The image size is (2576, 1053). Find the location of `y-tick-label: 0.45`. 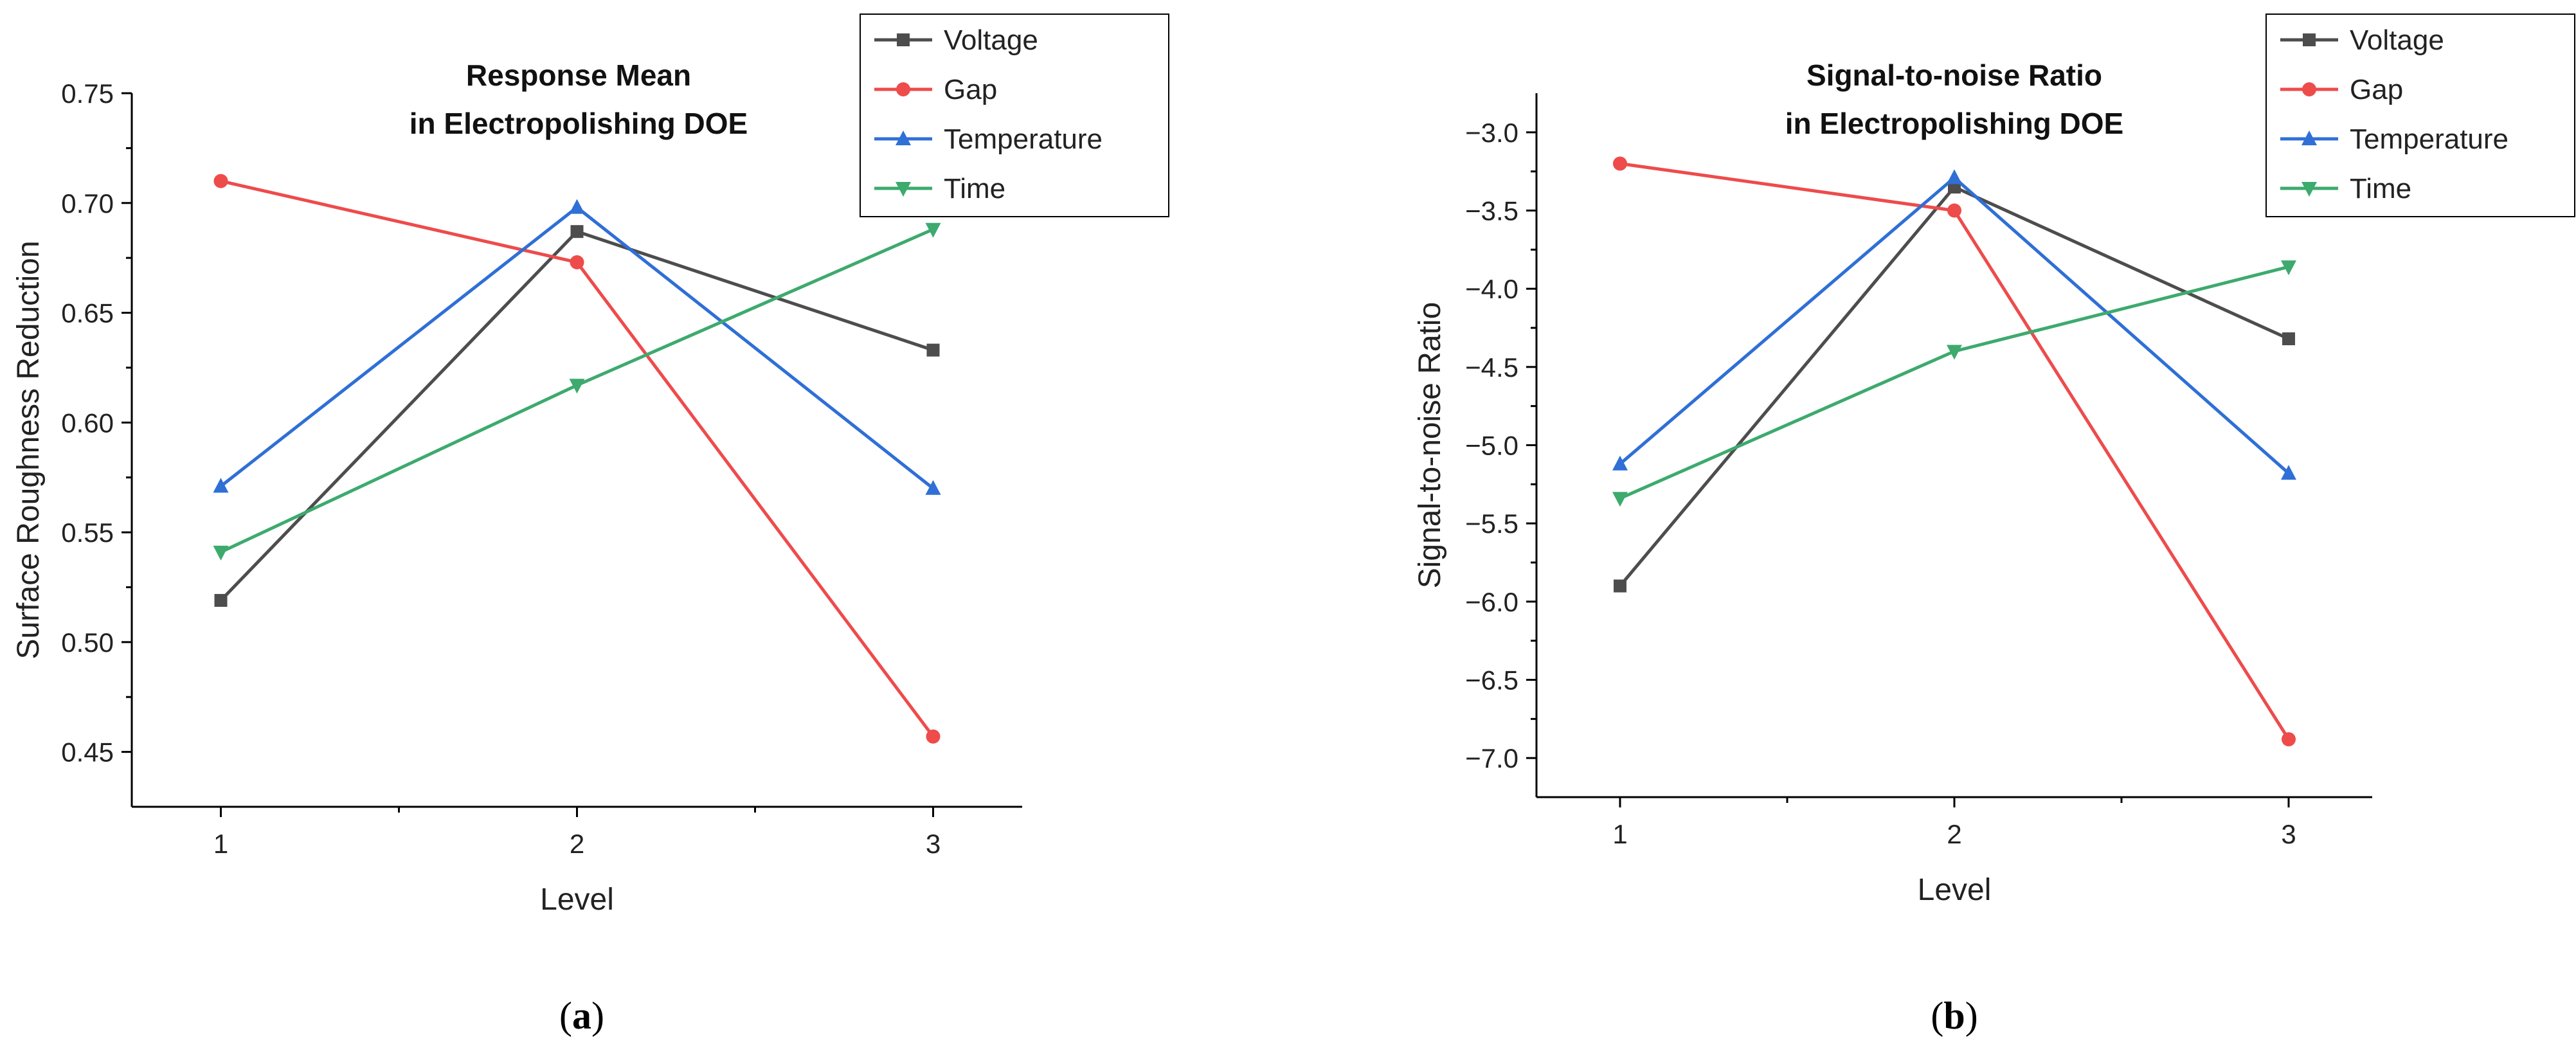

y-tick-label: 0.45 is located at coordinates (87, 753).